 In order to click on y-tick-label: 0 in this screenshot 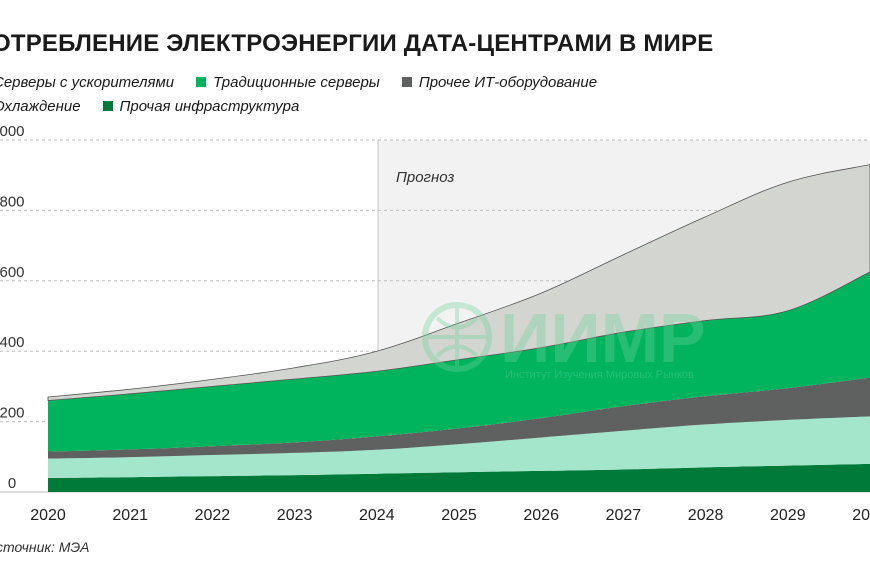, I will do `click(12, 483)`.